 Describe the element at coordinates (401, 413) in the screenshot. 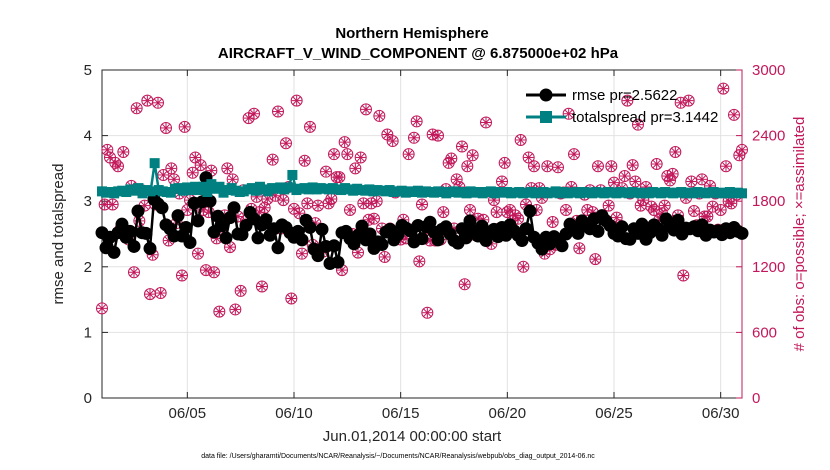

I see `x-tick-label: 06/15` at that location.